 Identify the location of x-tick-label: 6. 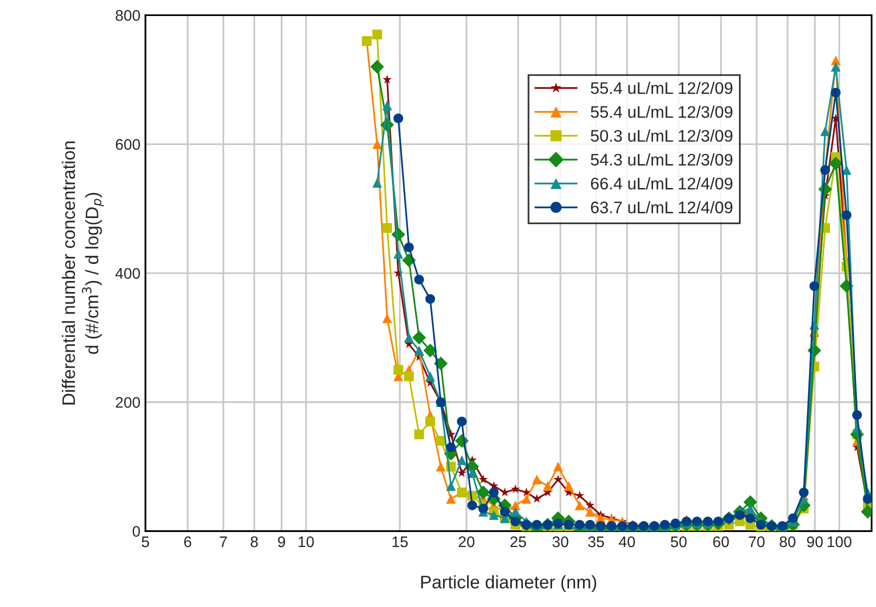
(188, 542).